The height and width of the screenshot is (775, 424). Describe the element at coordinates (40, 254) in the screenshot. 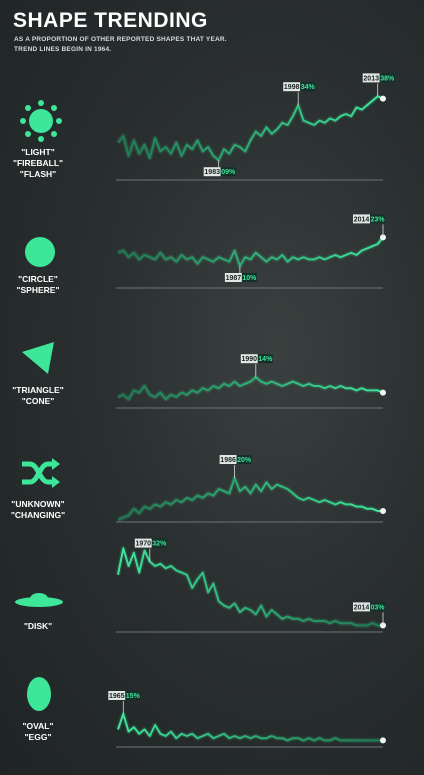

I see `circle-icon` at that location.